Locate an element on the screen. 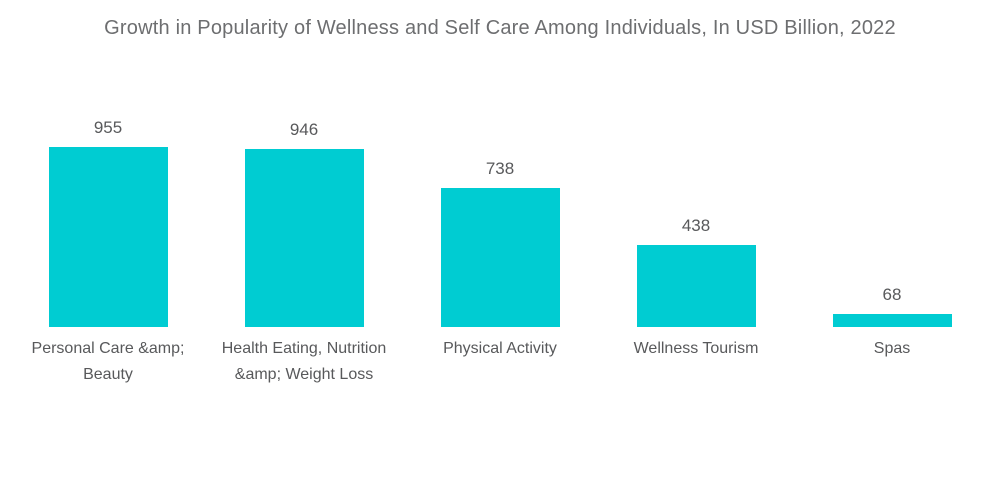 The image size is (1000, 504). bar-value-label: 438 is located at coordinates (696, 225).